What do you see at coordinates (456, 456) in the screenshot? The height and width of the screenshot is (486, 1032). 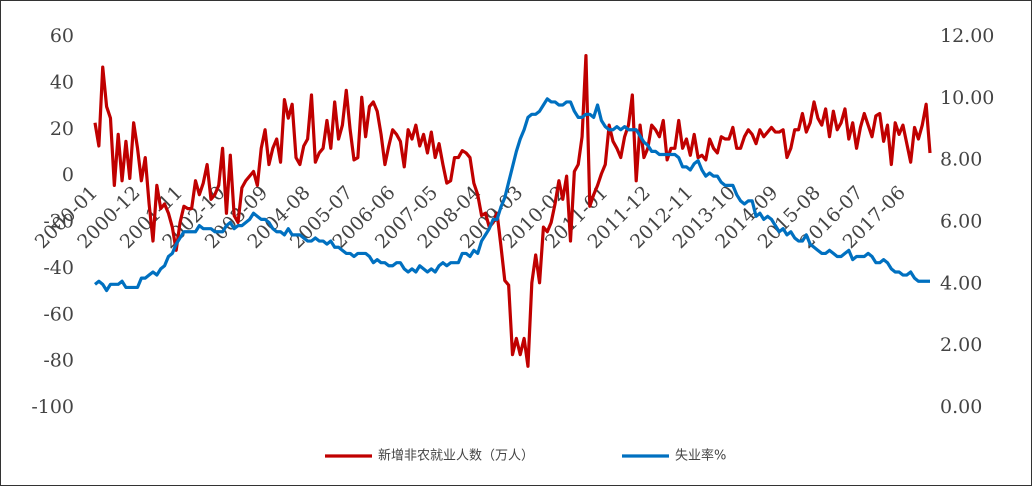 I see `legend-label: 新增非农就业人数（万人）` at bounding box center [456, 456].